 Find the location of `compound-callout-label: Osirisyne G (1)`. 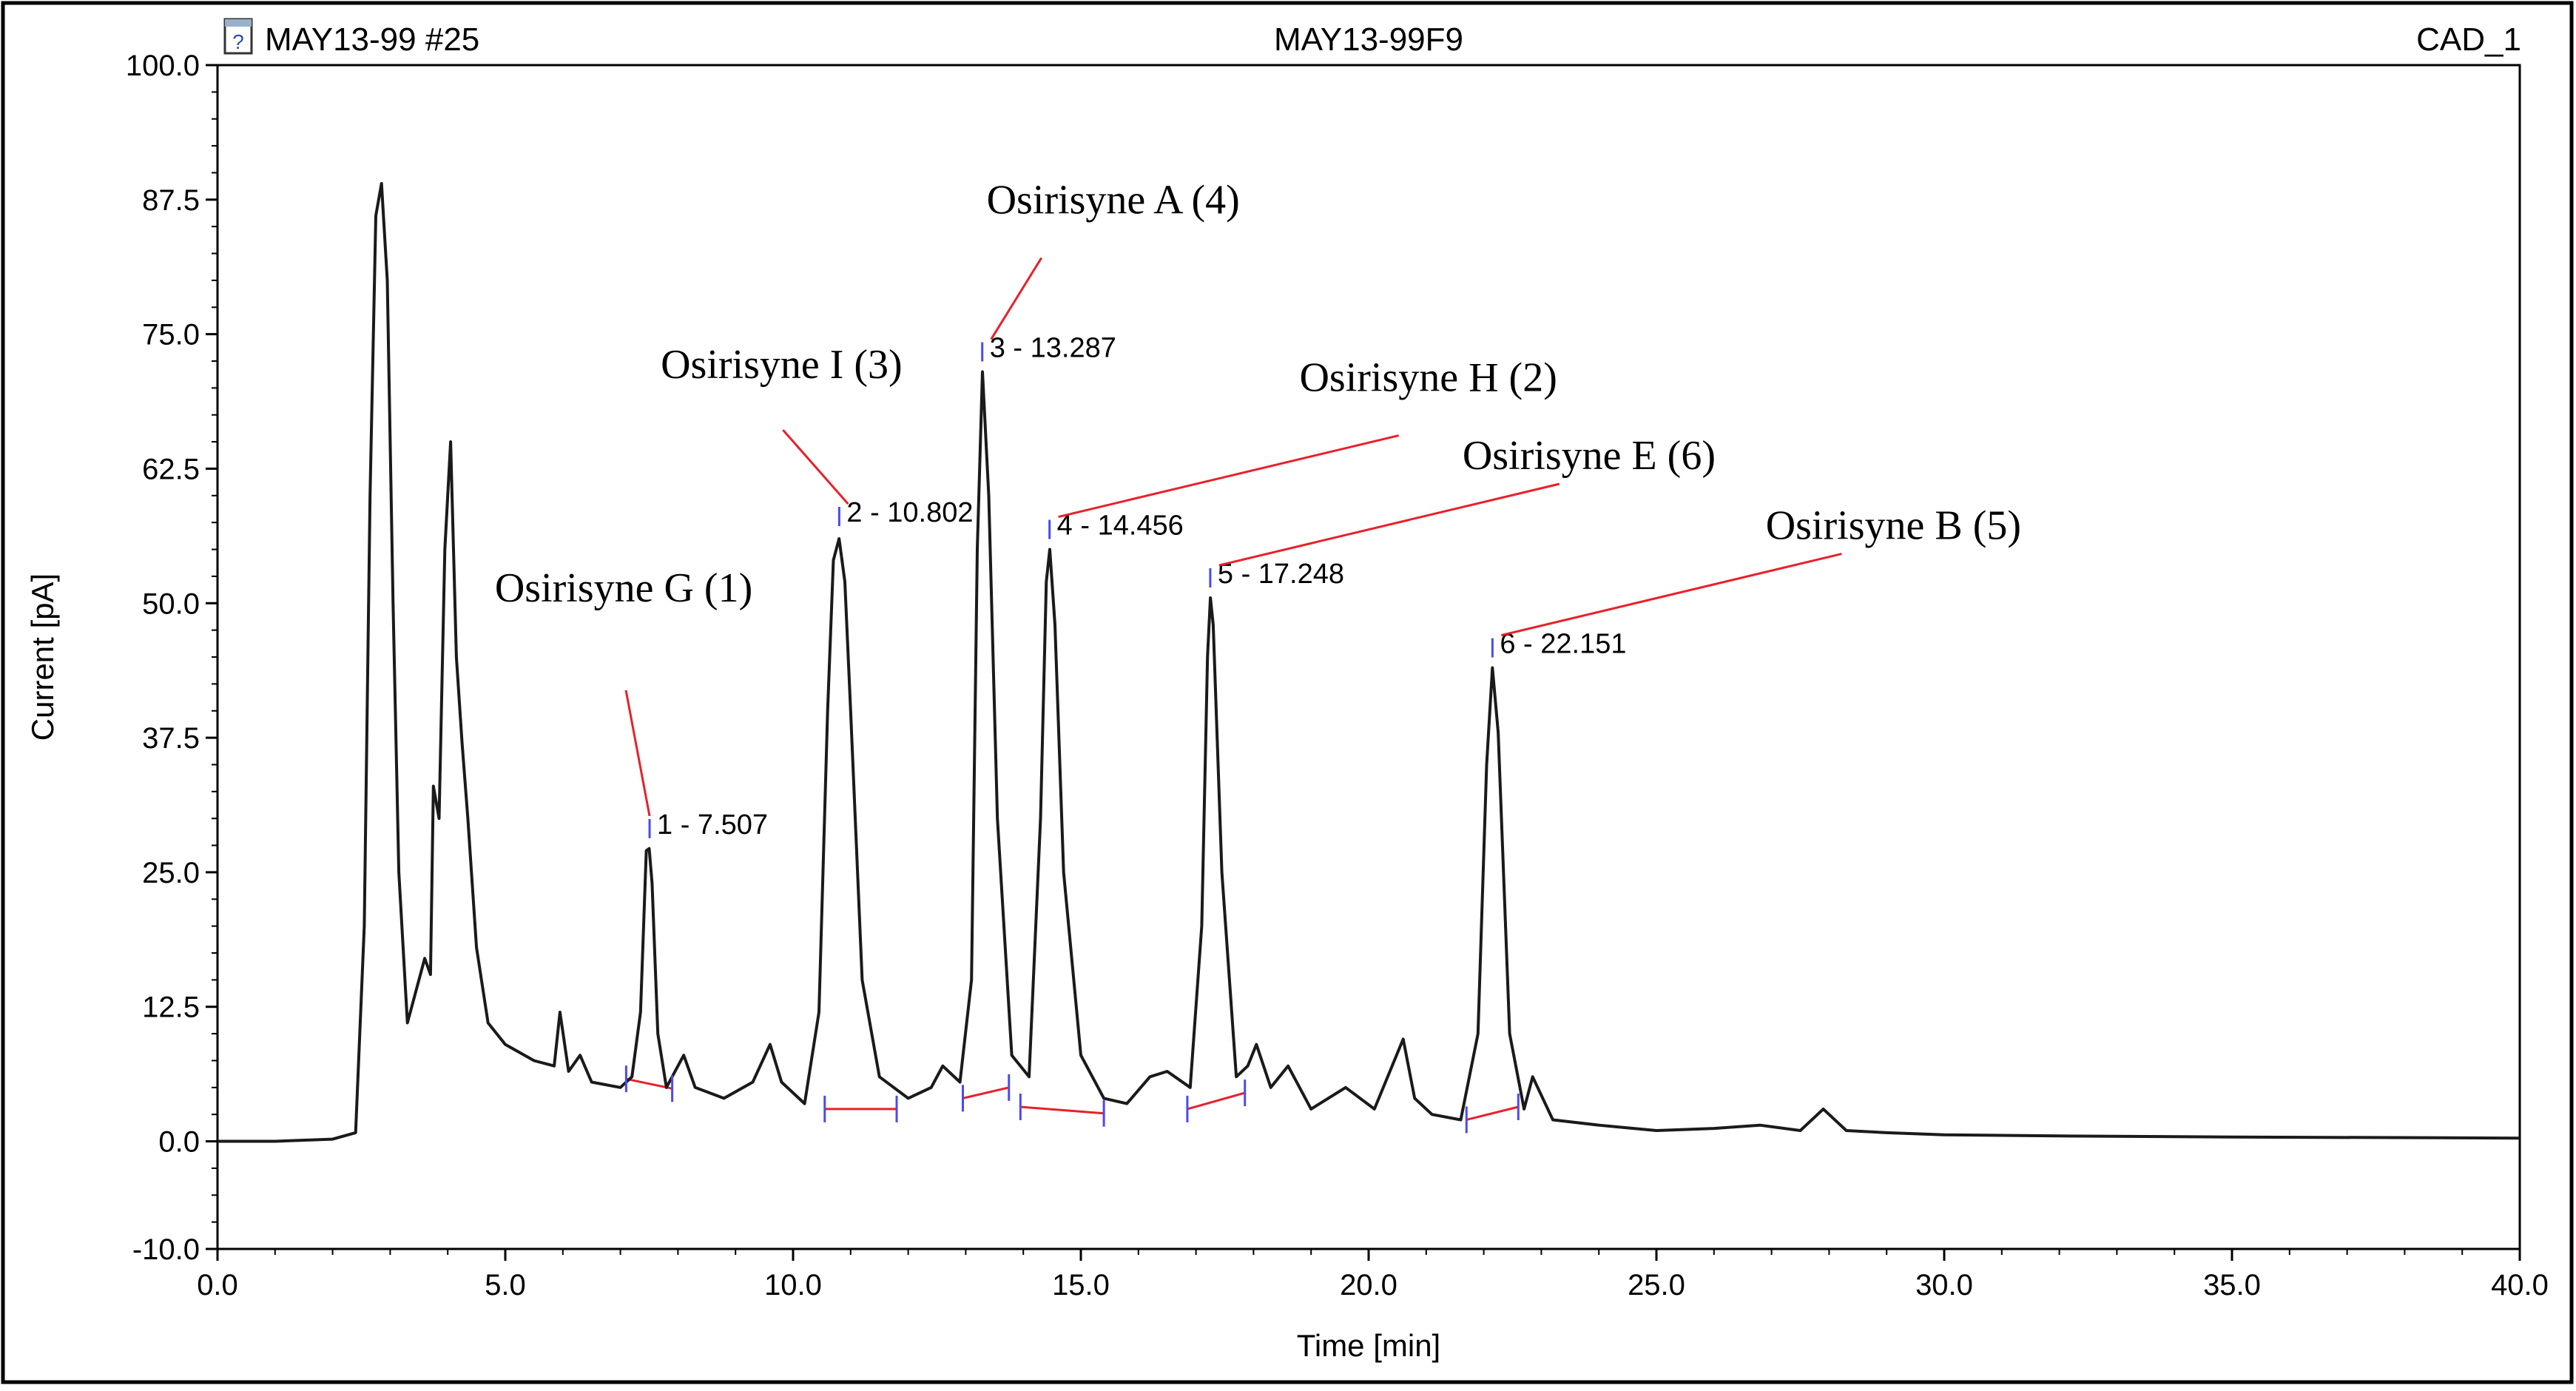

compound-callout-label: Osirisyne G (1) is located at coordinates (623, 588).